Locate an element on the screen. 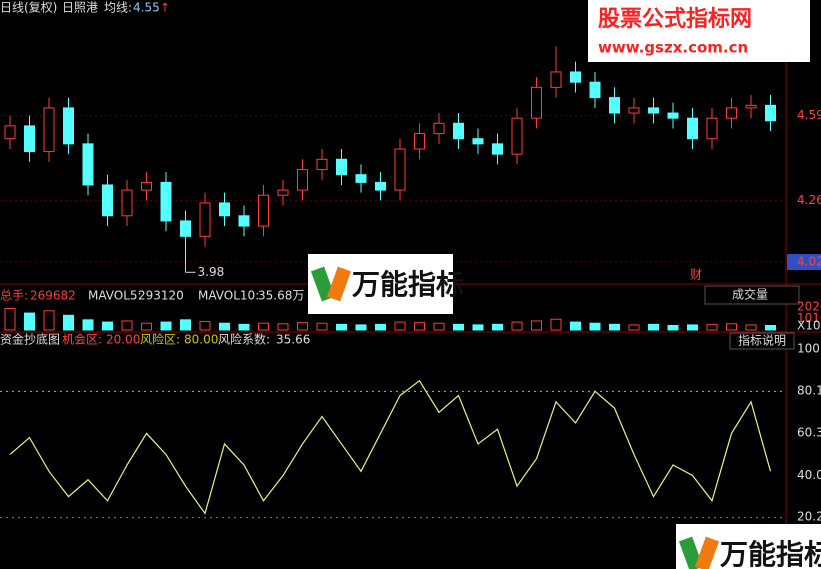 The width and height of the screenshot is (821, 569). watermark-box is located at coordinates (699, 31).